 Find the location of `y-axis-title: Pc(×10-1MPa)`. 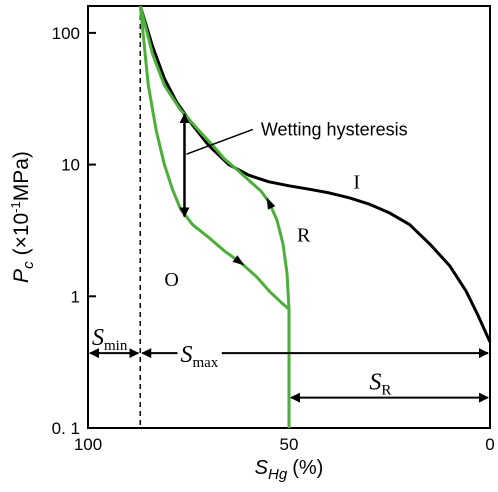

y-axis-title: Pc(×10-1MPa) is located at coordinates (22, 217).